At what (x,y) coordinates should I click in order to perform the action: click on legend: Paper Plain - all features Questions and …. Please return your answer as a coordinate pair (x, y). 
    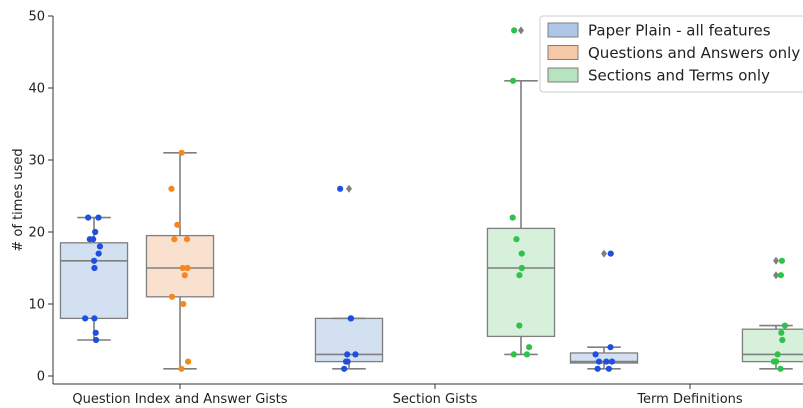
    Looking at the image, I should click on (671, 54).